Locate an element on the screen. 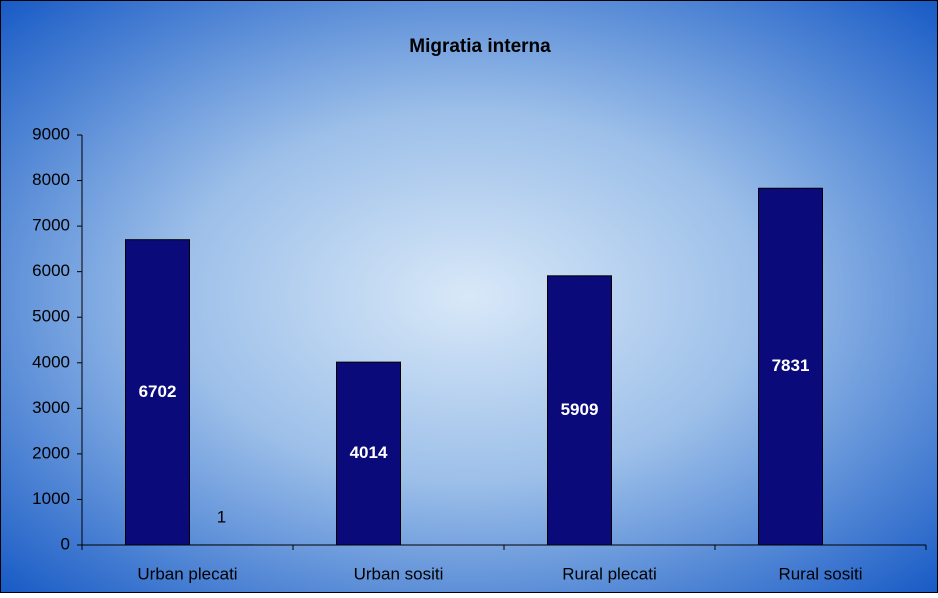 The image size is (938, 598). x-tick-label: Rural plecati is located at coordinates (609, 573).